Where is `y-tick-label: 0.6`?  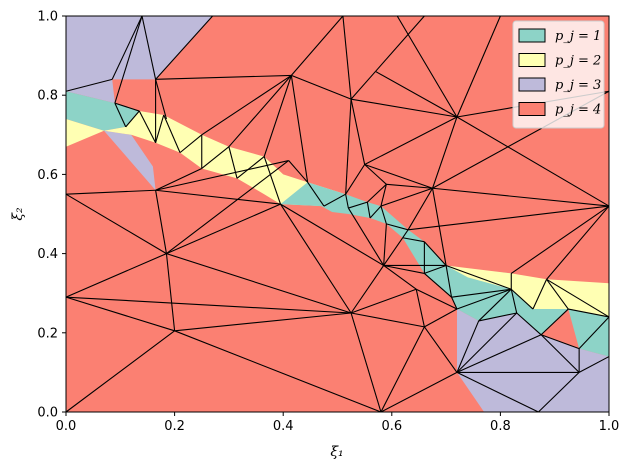 y-tick-label: 0.6 is located at coordinates (47, 175).